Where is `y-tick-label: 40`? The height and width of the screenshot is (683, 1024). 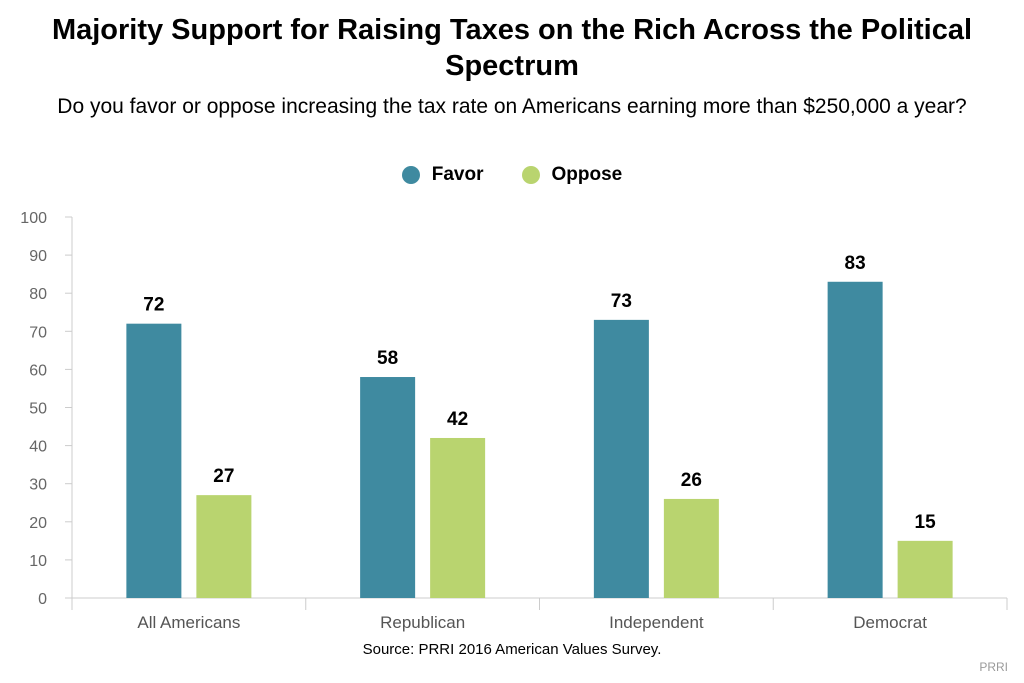 y-tick-label: 40 is located at coordinates (38, 447).